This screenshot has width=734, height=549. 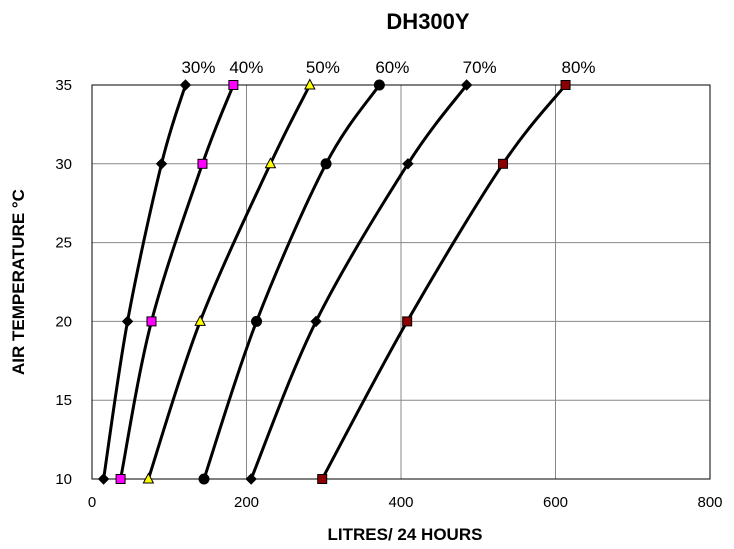 I want to click on y-tick-label: 10, so click(x=63, y=479).